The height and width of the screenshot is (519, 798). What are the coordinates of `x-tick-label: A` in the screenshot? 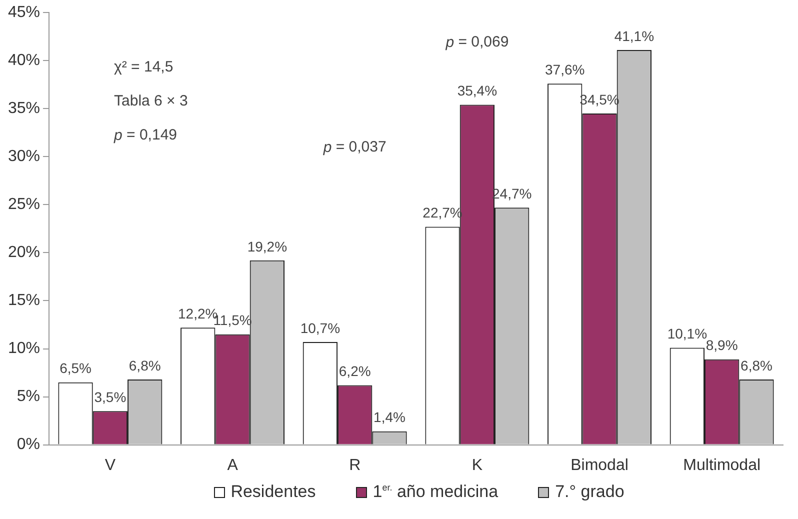 It's located at (232, 465).